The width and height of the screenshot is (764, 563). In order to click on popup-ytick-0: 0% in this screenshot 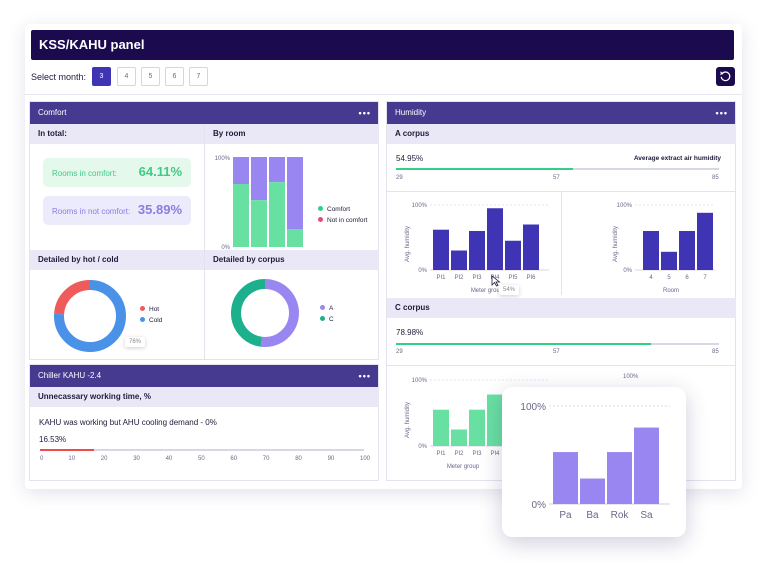, I will do `click(539, 505)`.